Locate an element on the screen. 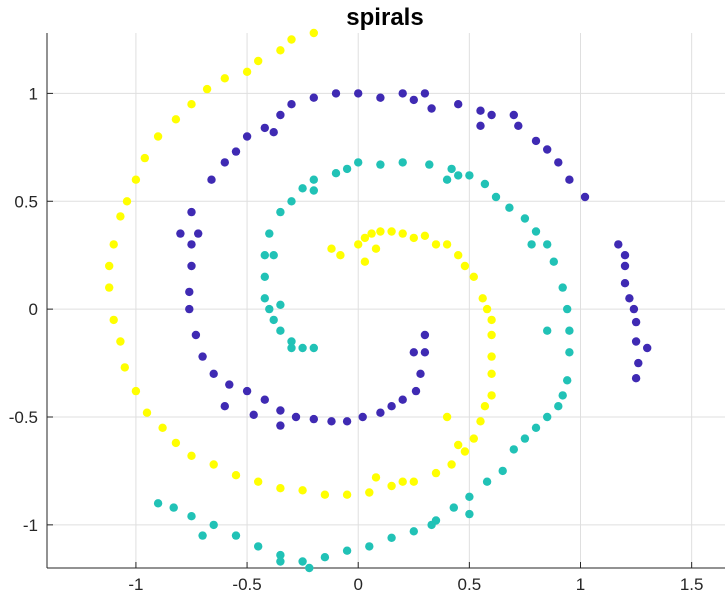 The image size is (728, 602). chart-title: spirals is located at coordinates (384, 17).